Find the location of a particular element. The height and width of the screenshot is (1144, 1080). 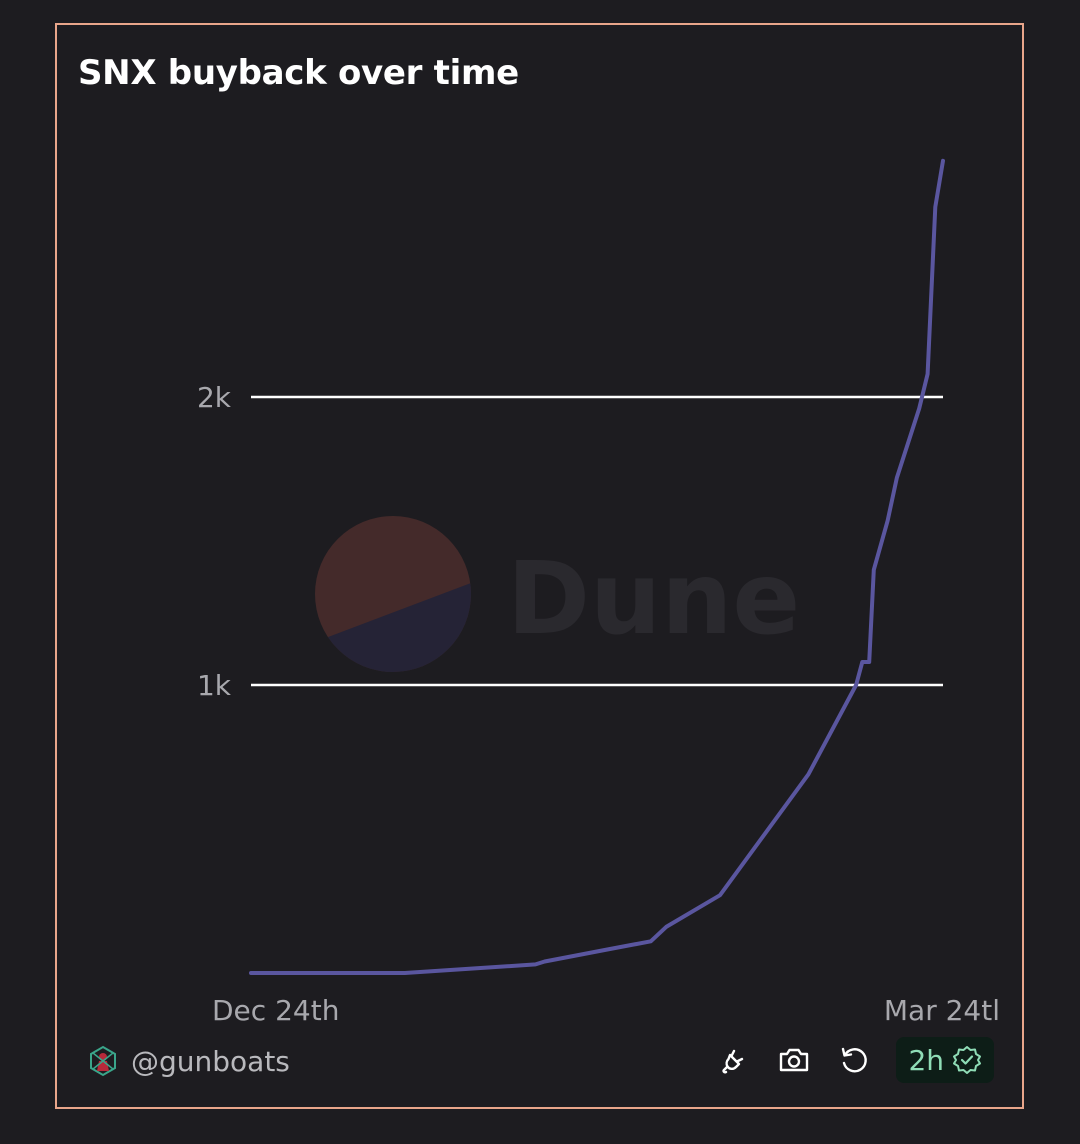

x-tick-label: Dec 24th is located at coordinates (275, 1010).